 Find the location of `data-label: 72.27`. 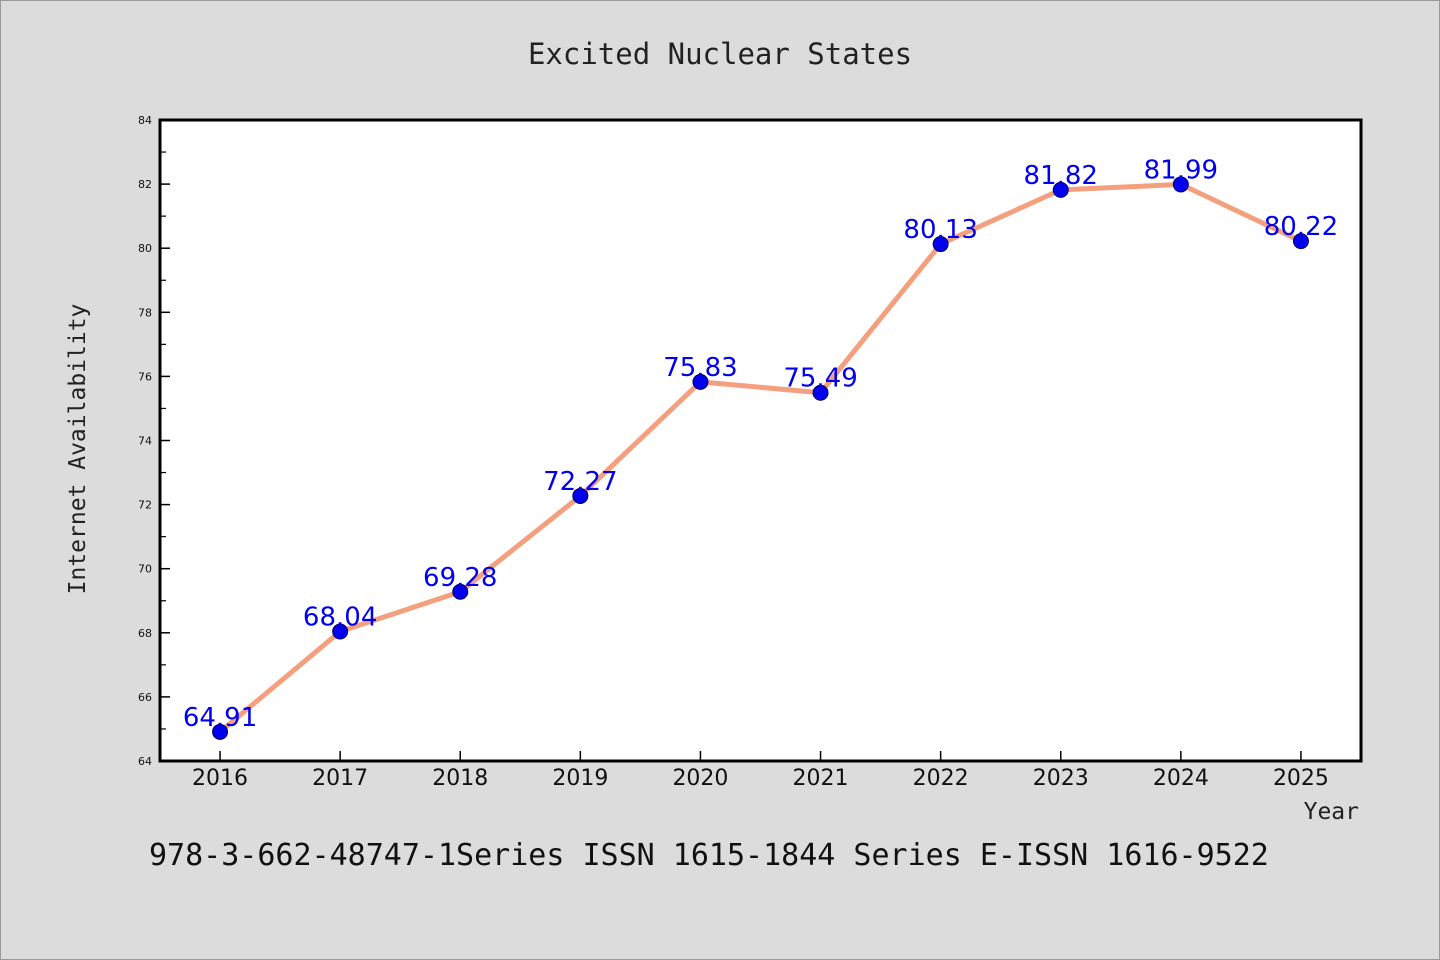

data-label: 72.27 is located at coordinates (580, 482).